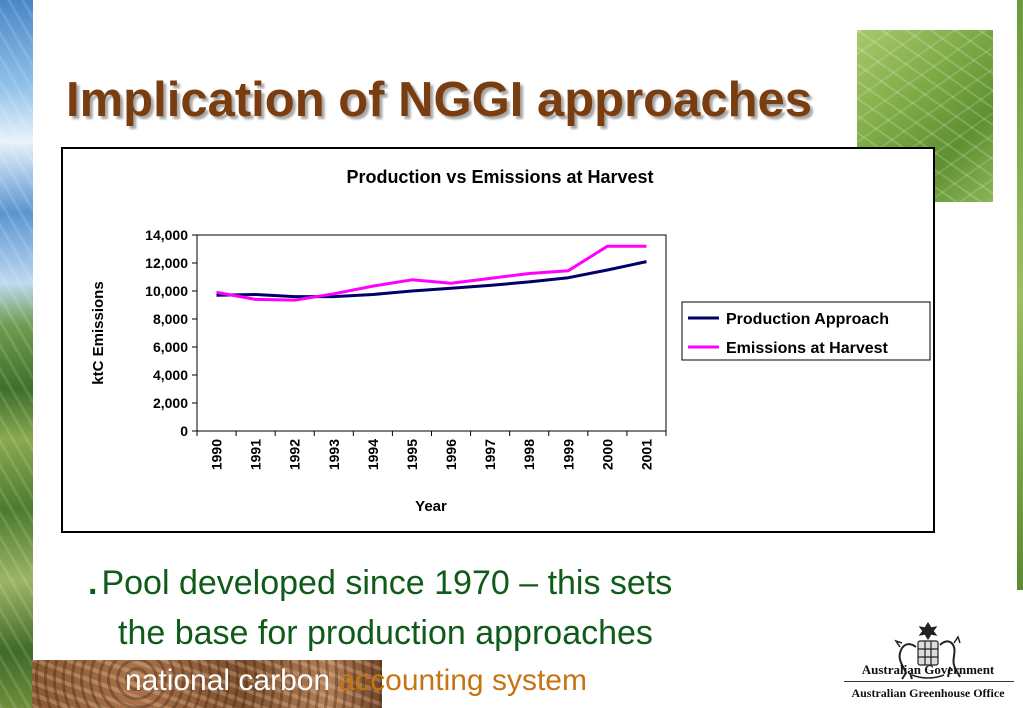  What do you see at coordinates (431, 333) in the screenshot?
I see `plot-area` at bounding box center [431, 333].